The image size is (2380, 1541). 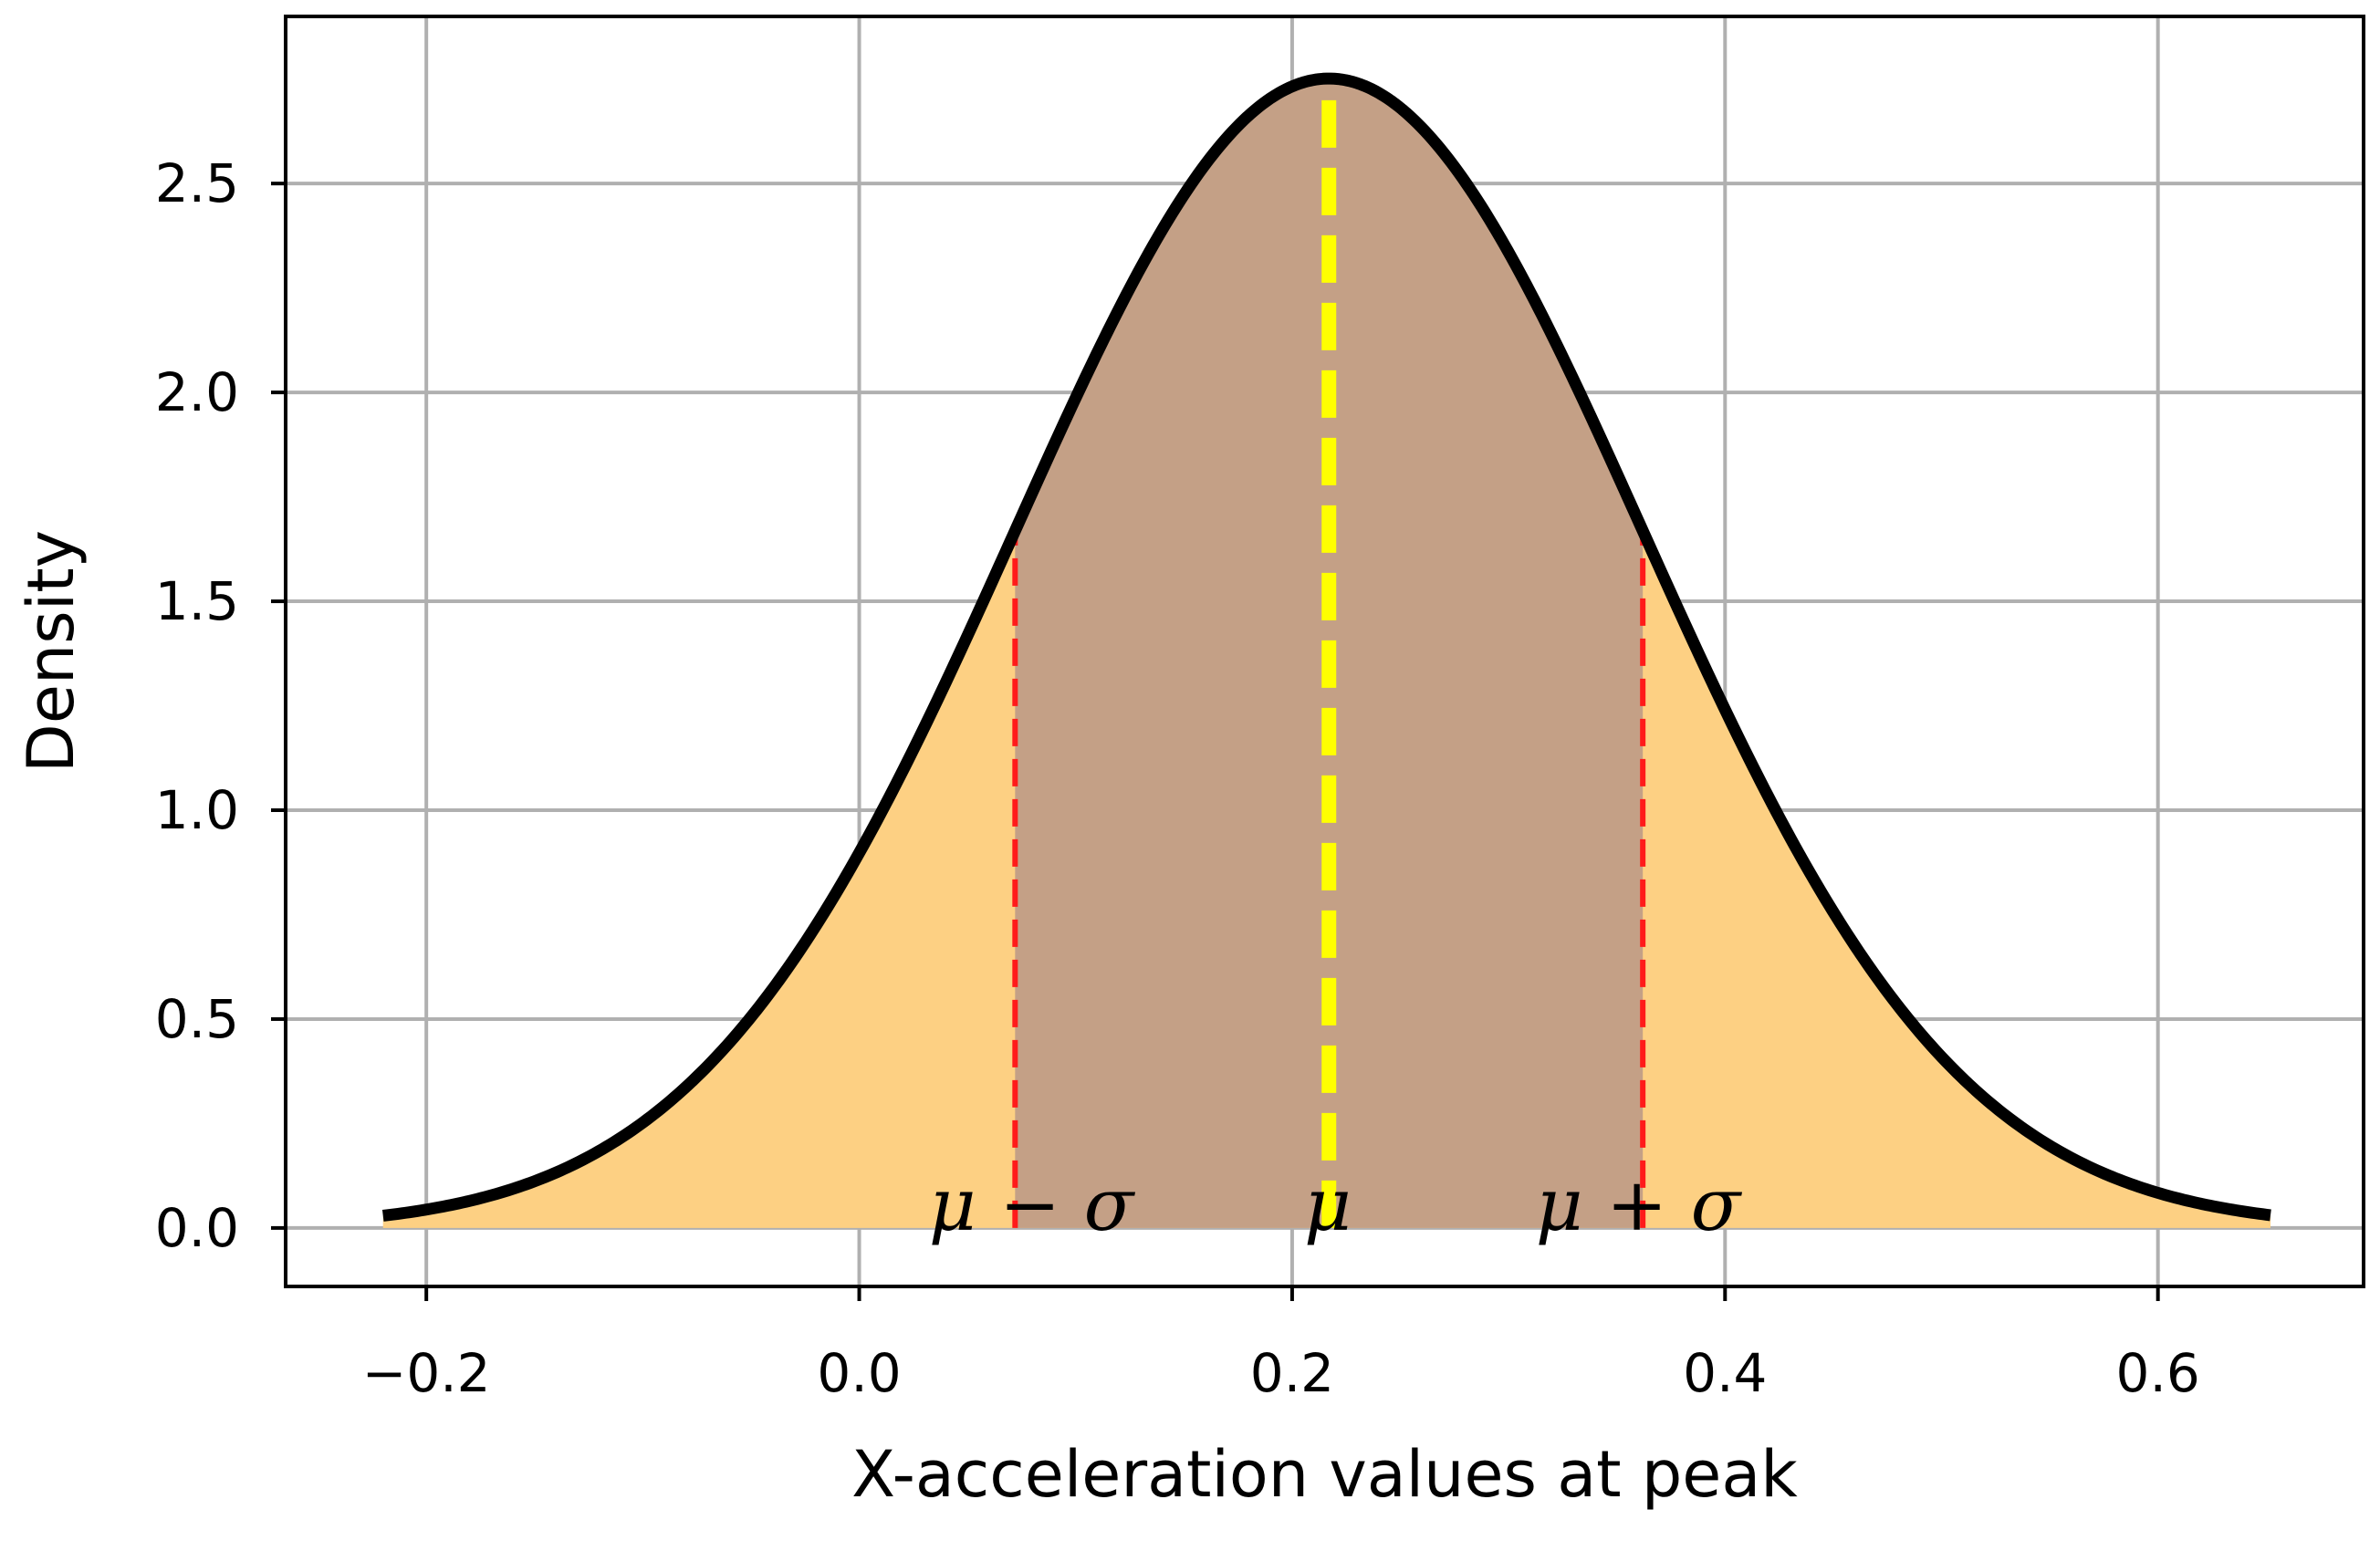 I want to click on mu-plus-sigma-label: μ + σ, so click(x=1639, y=1204).